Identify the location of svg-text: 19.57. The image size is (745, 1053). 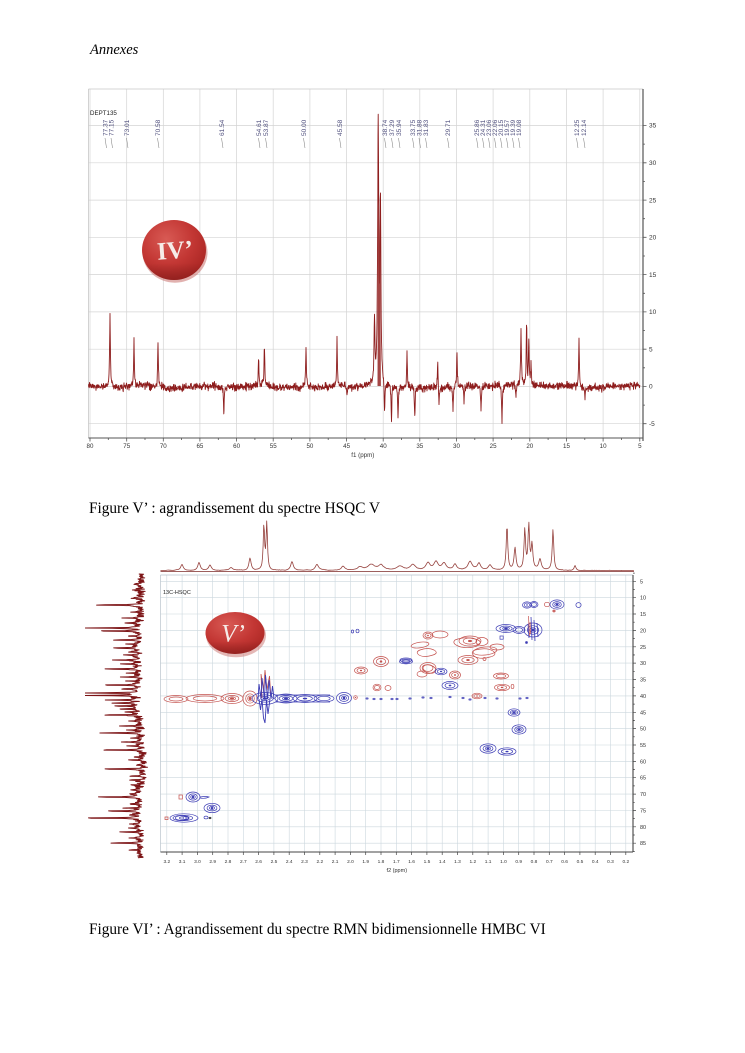
(507, 127).